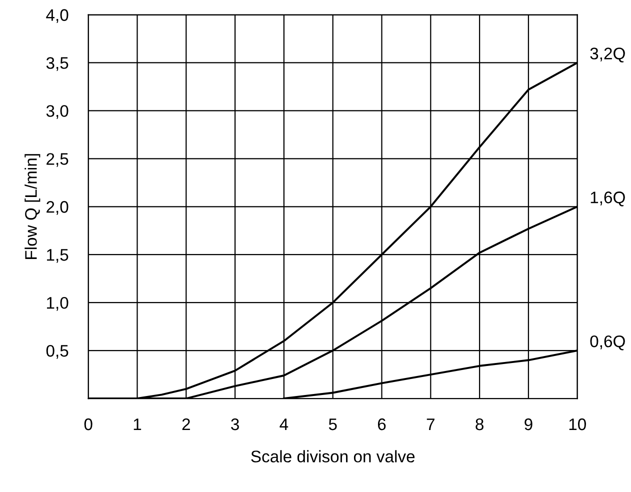 This screenshot has width=631, height=492. What do you see at coordinates (138, 424) in the screenshot?
I see `x-tick-label: 1` at bounding box center [138, 424].